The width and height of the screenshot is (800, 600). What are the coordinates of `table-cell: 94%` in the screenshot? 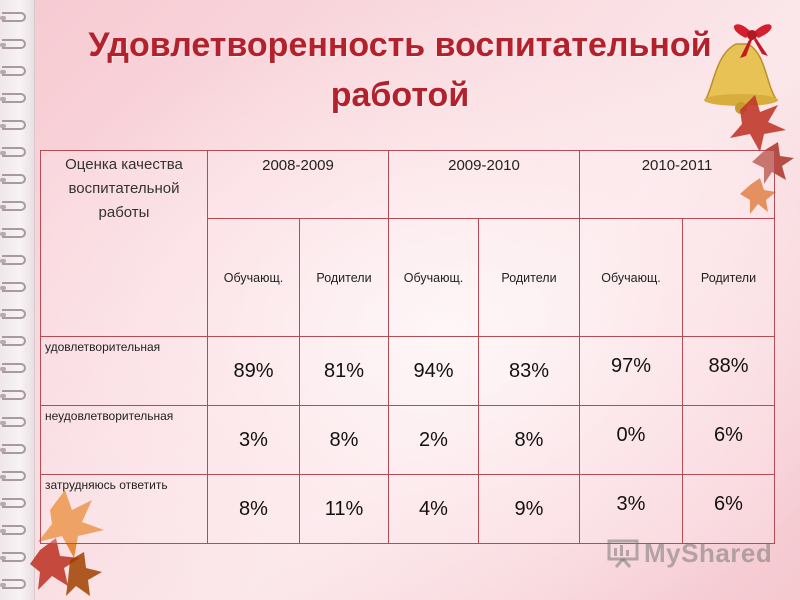 It's located at (433, 371).